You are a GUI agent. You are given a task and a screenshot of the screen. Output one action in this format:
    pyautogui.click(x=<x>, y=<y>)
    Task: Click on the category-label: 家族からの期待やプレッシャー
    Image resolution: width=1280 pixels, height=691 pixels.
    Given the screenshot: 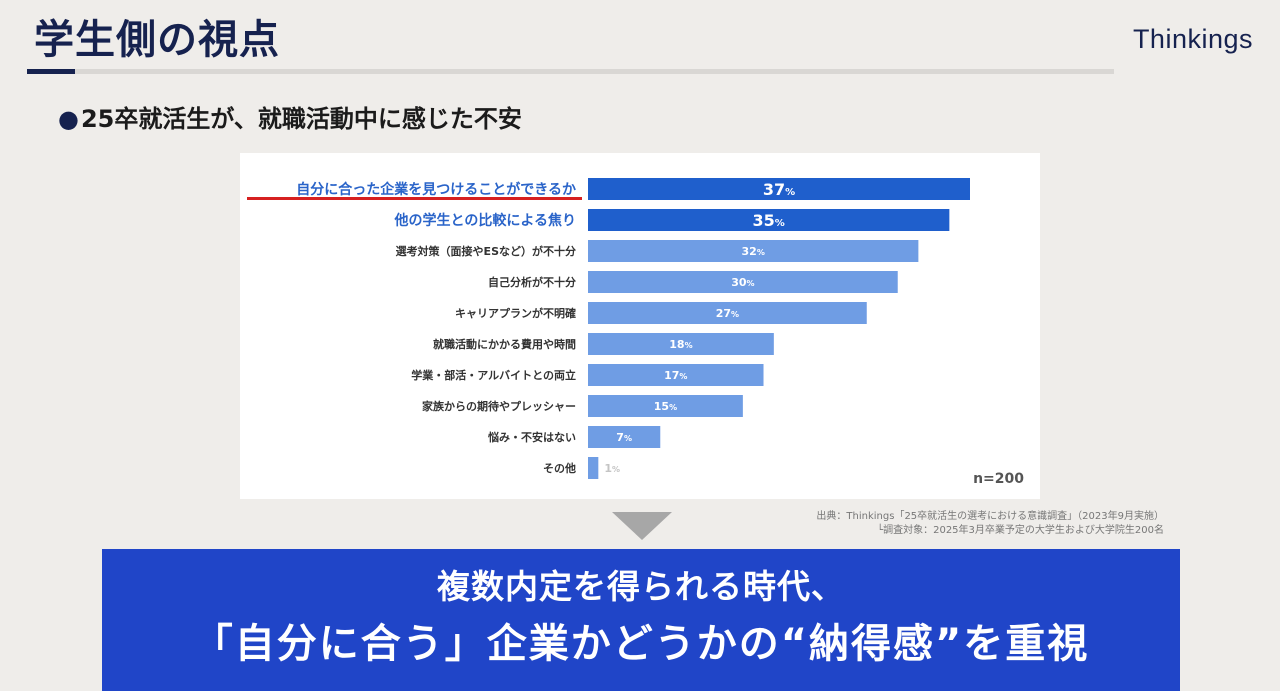 What is the action you would take?
    pyautogui.click(x=499, y=406)
    